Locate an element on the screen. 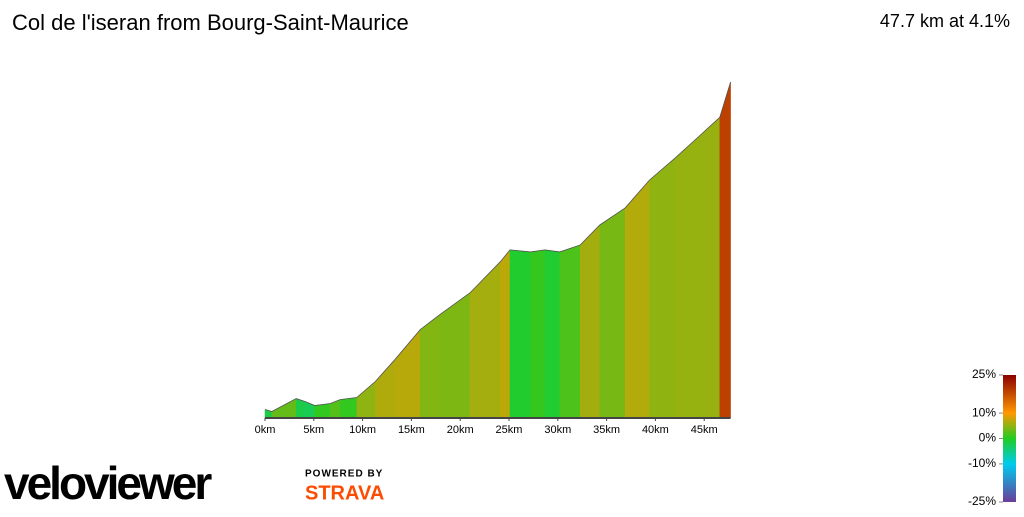  gradient-legend is located at coordinates (1009, 438).